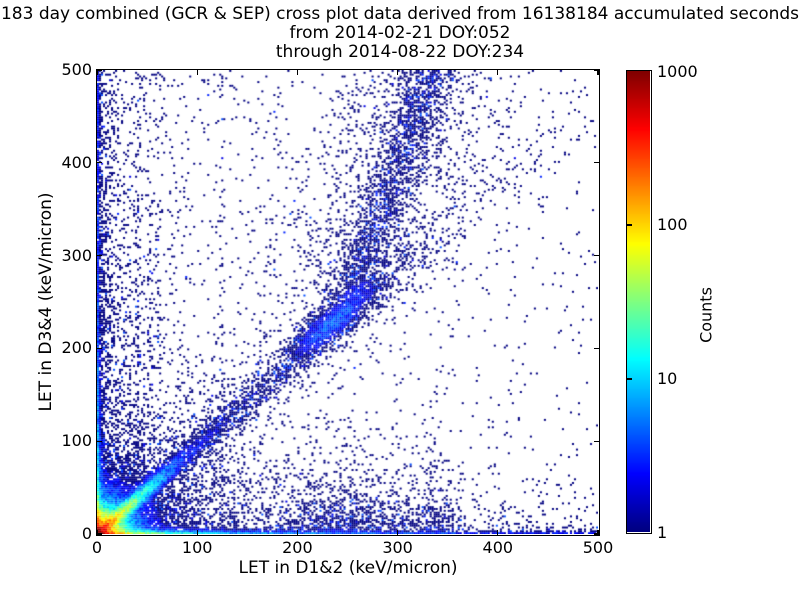 Image resolution: width=800 pixels, height=600 pixels. I want to click on title-line-3: through 2014-08-22 DOY:234, so click(400, 52).